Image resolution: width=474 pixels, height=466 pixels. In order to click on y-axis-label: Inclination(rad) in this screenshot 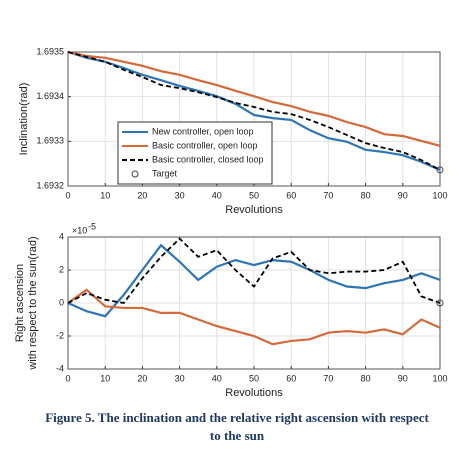, I will do `click(24, 119)`.